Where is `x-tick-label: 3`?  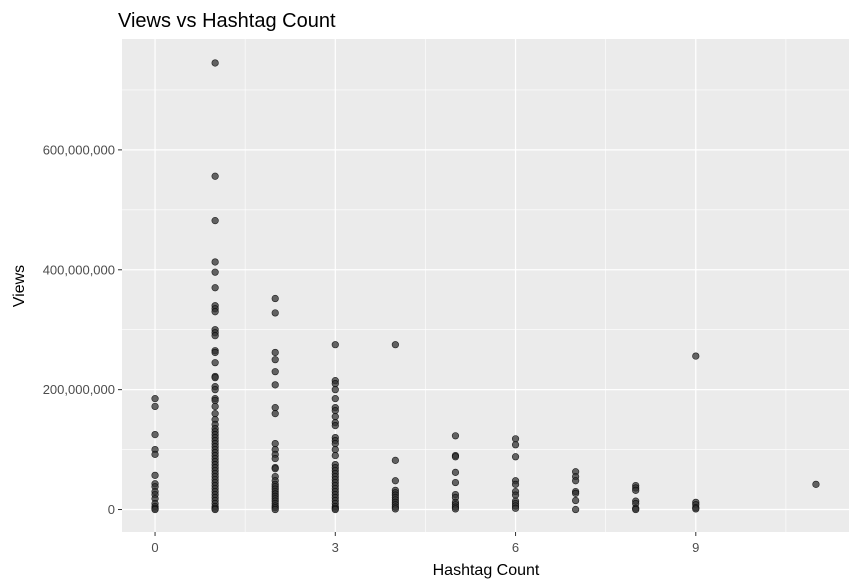 x-tick-label: 3 is located at coordinates (335, 547).